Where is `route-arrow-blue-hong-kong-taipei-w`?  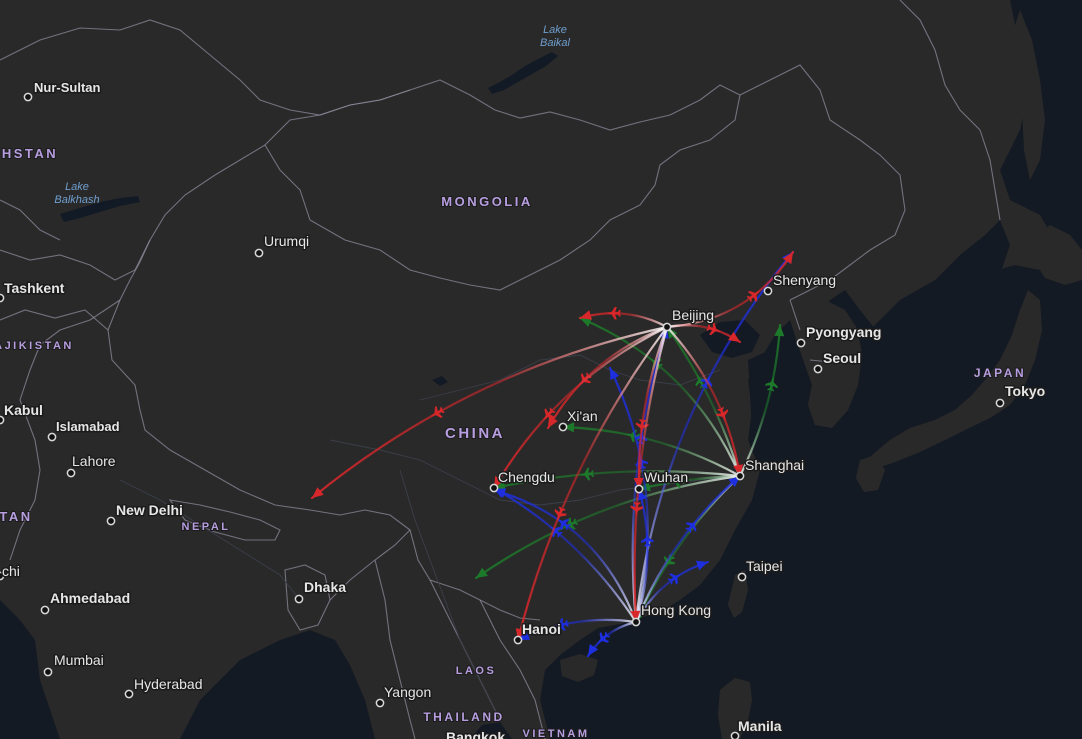
route-arrow-blue-hong-kong-taipei-w is located at coordinates (702, 565).